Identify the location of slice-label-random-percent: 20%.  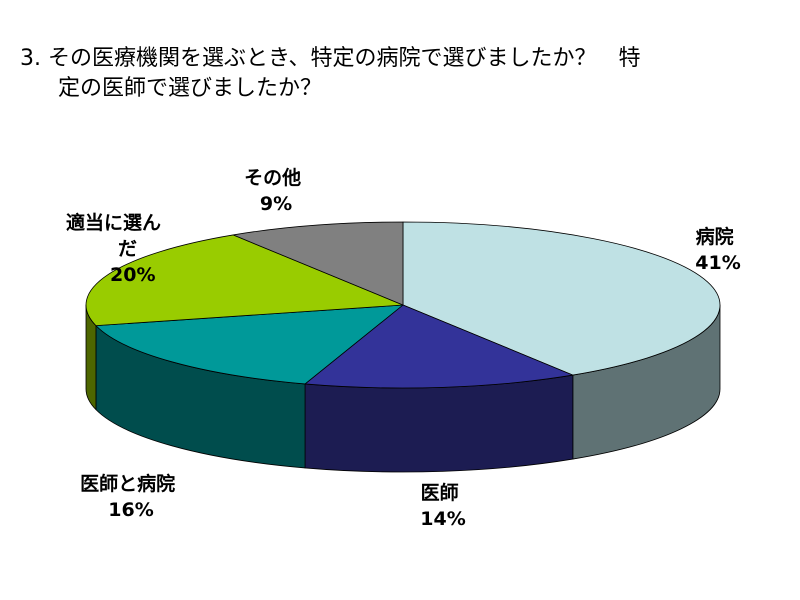
(132, 275).